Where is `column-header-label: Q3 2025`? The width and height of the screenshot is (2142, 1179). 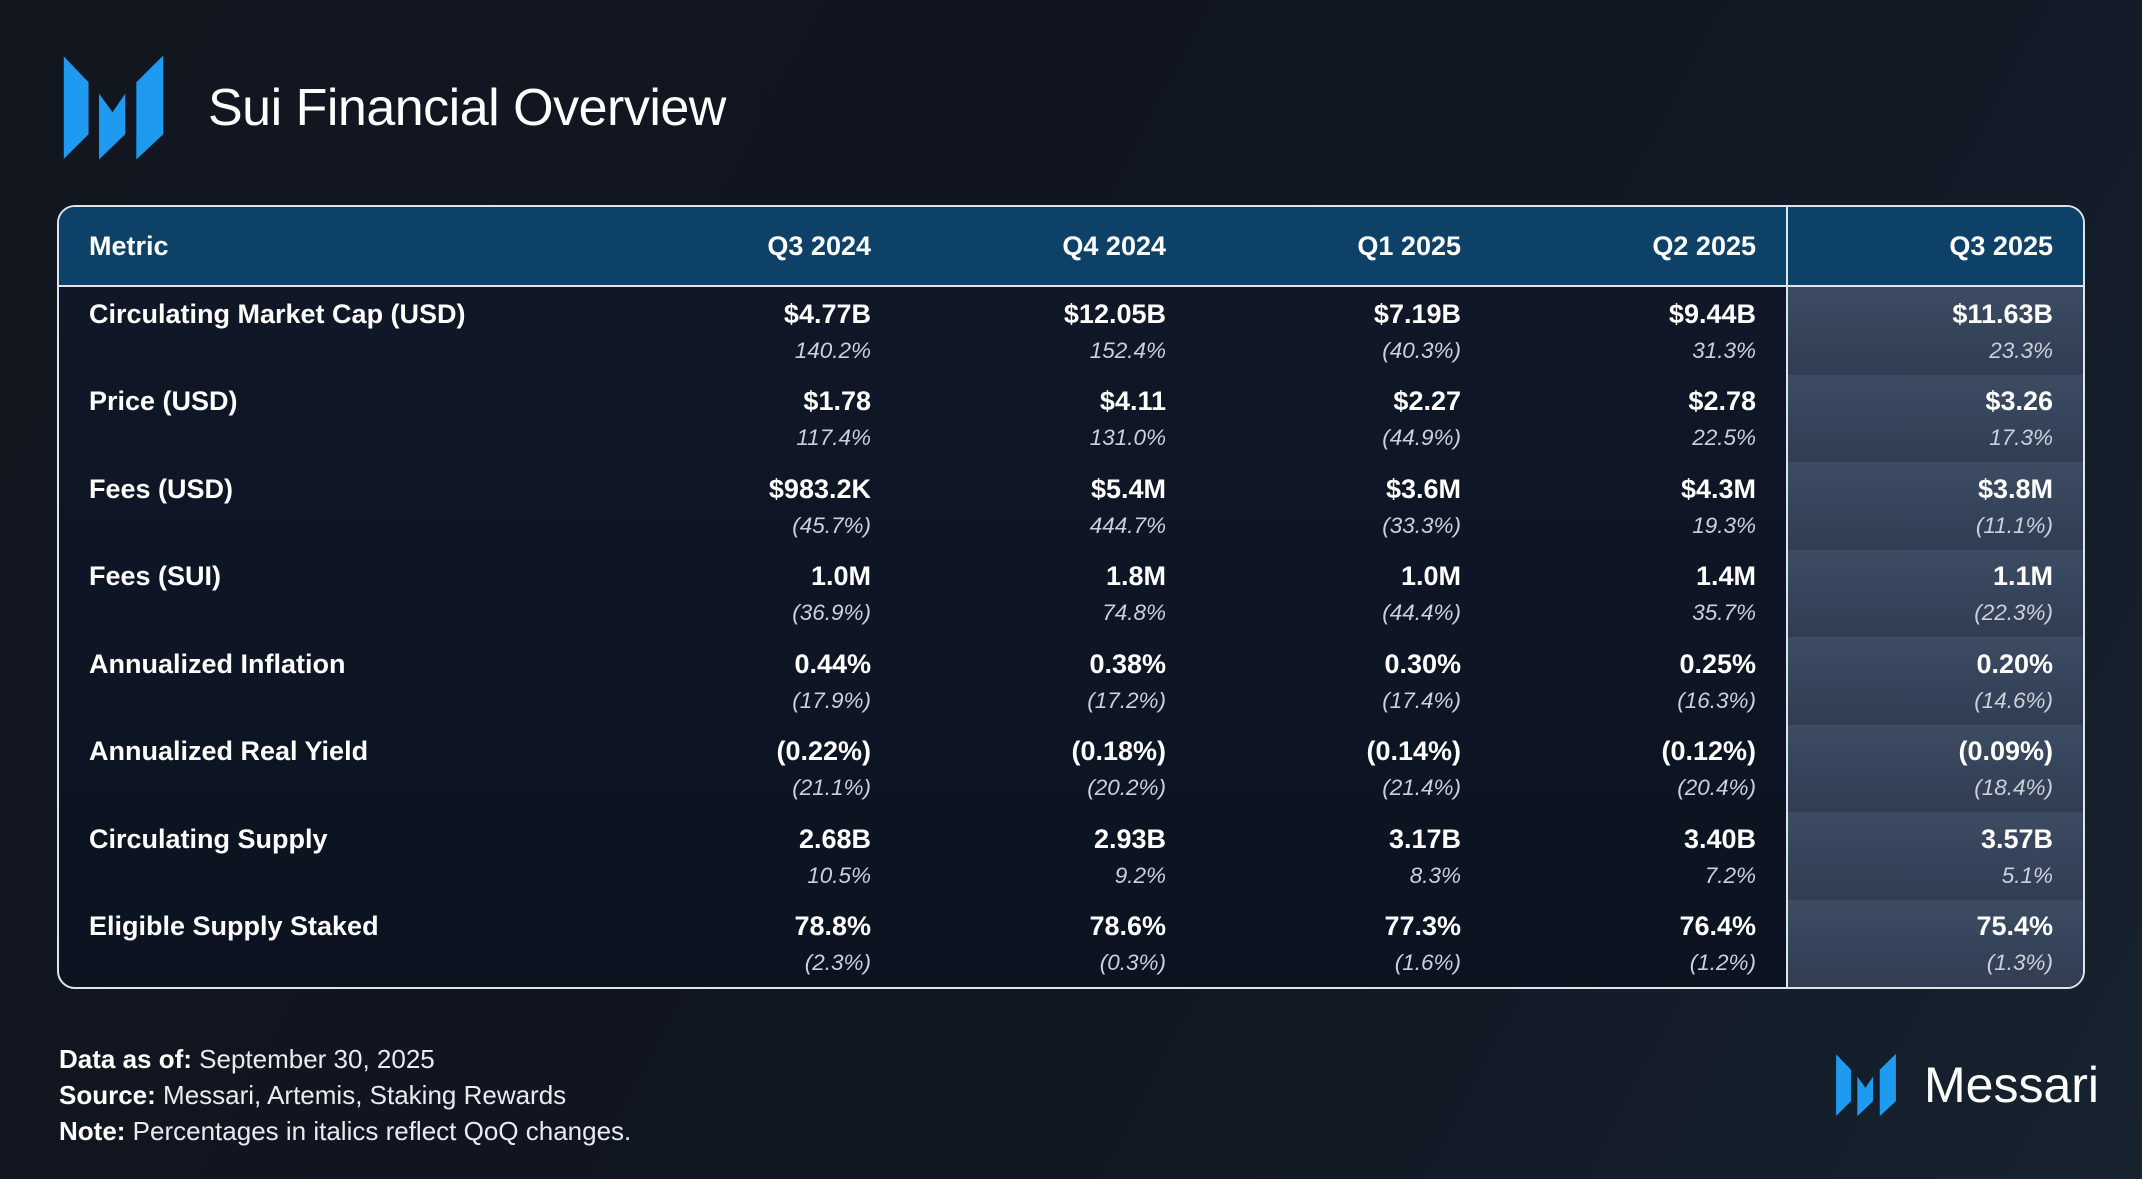 column-header-label: Q3 2025 is located at coordinates (2001, 245).